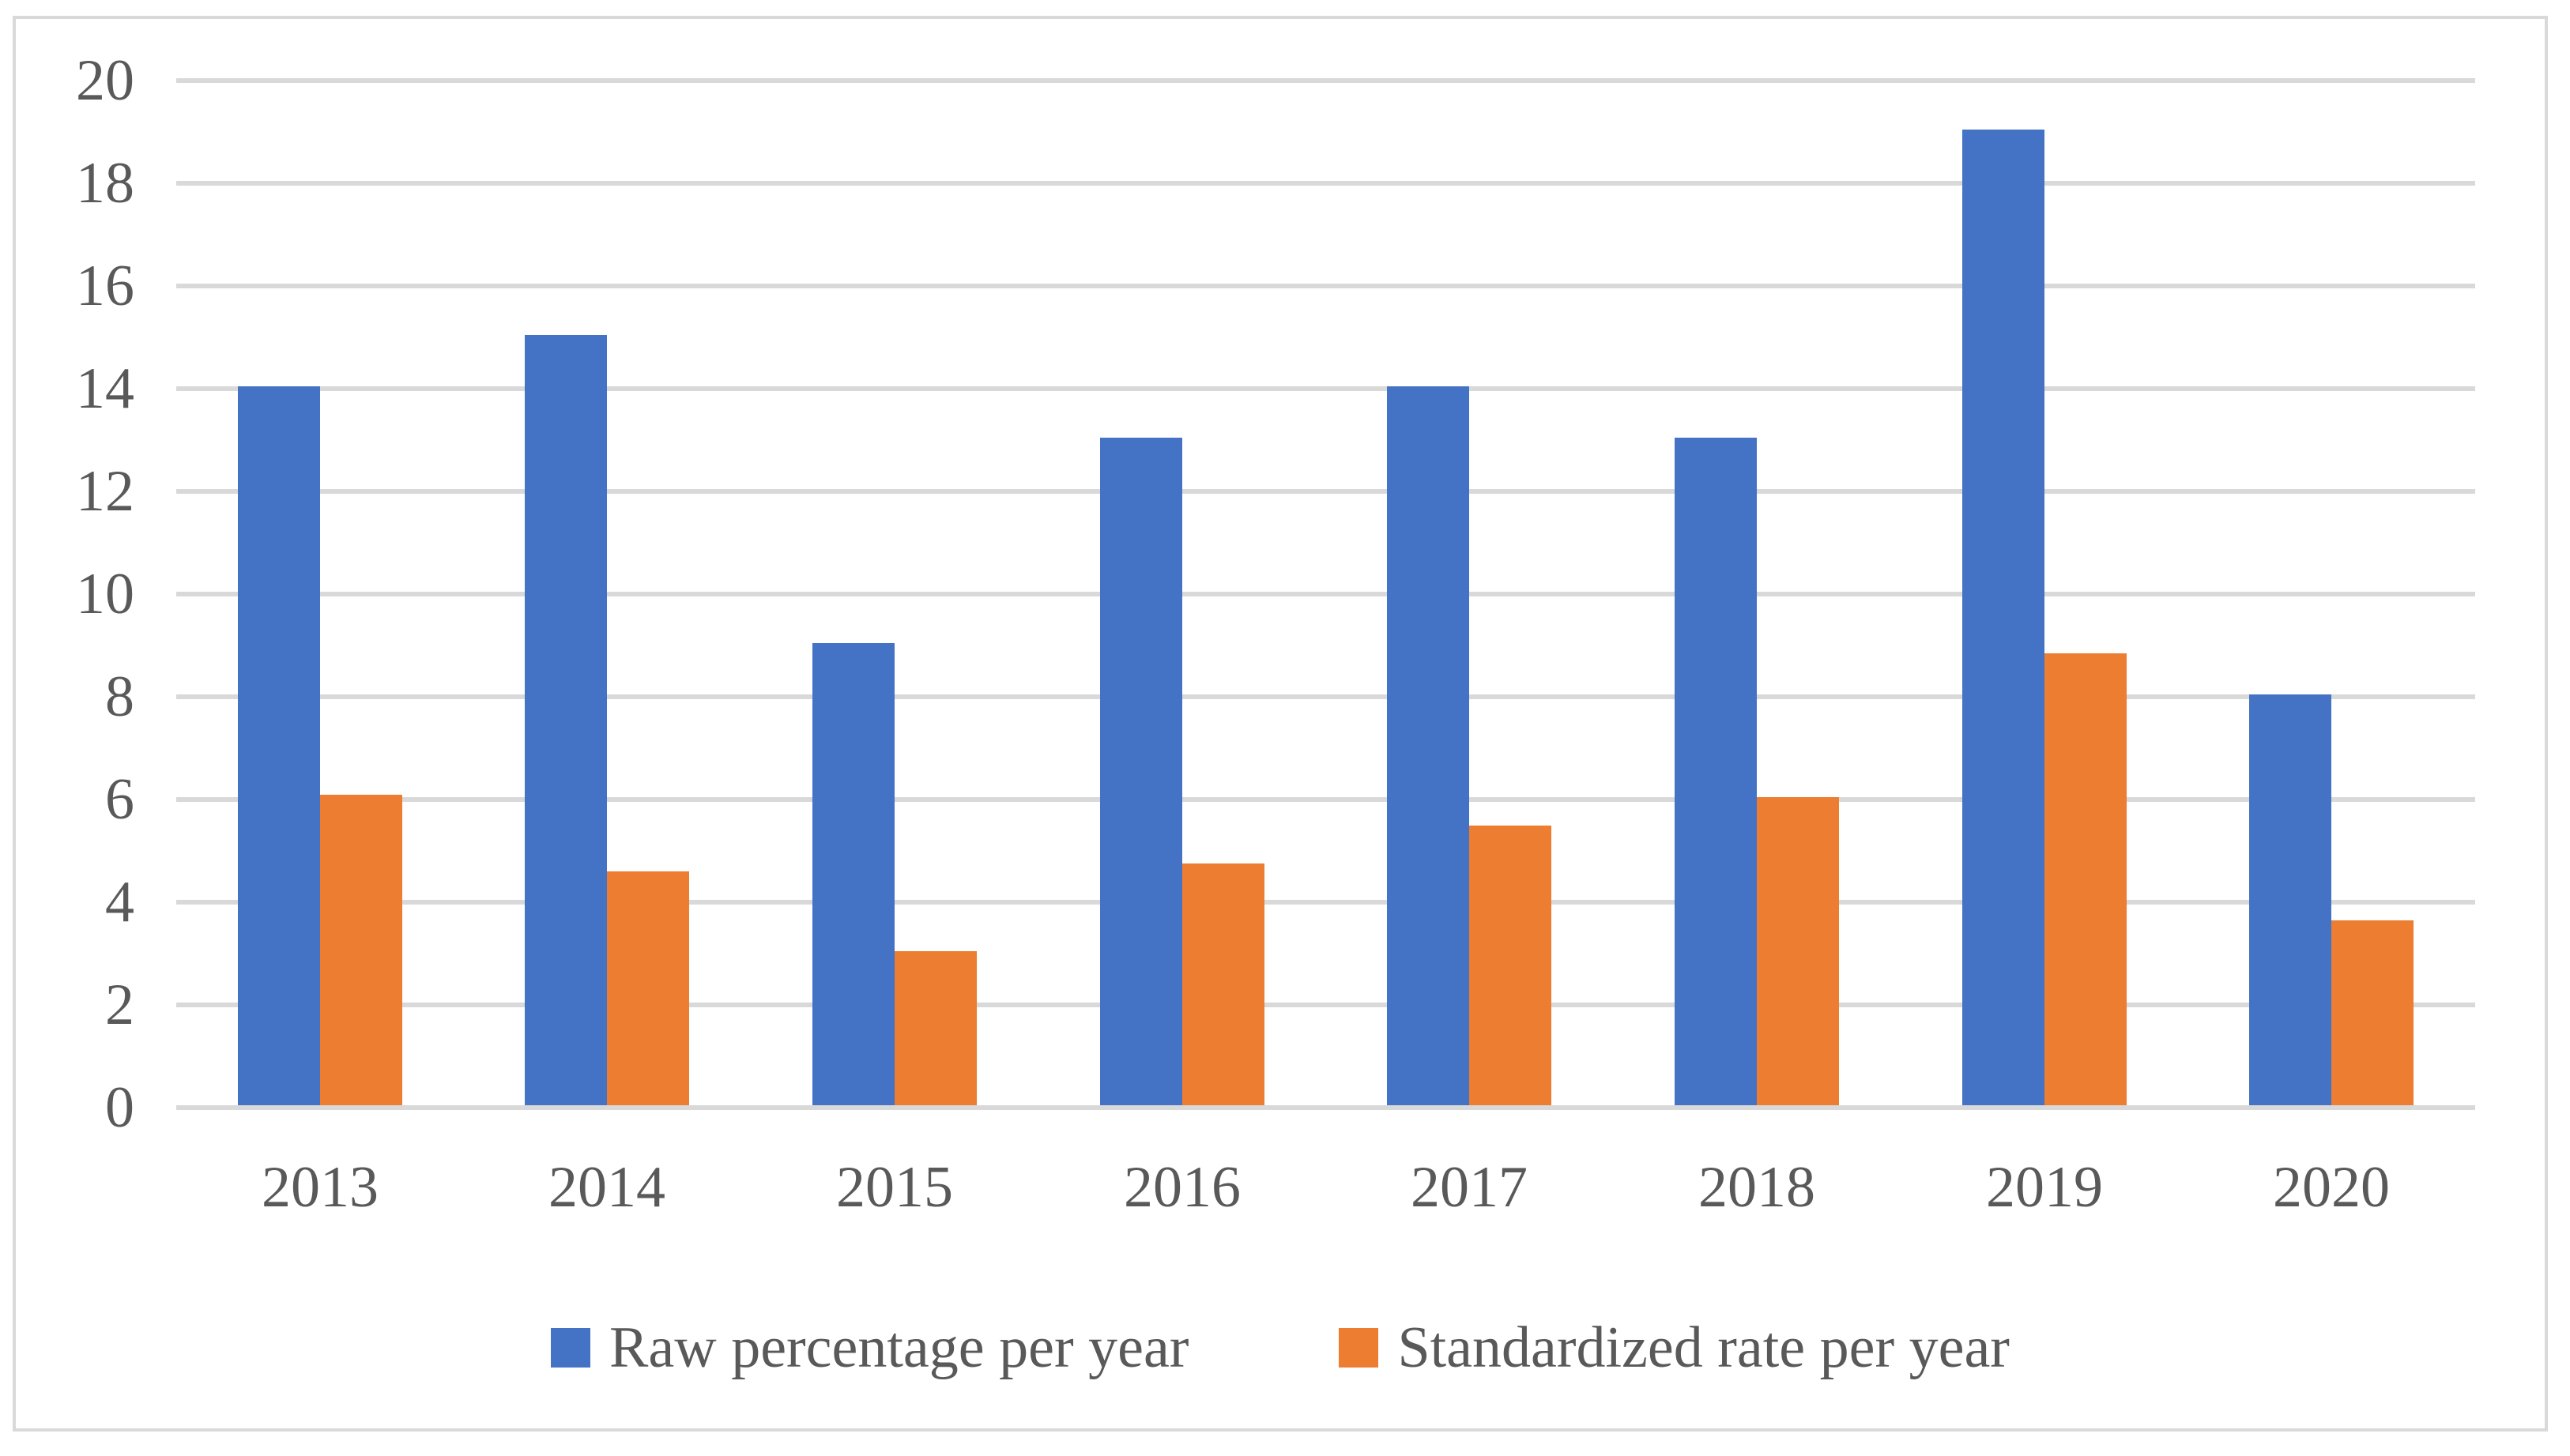  Describe the element at coordinates (119, 1107) in the screenshot. I see `y-axis-tick-label-0: 0` at that location.